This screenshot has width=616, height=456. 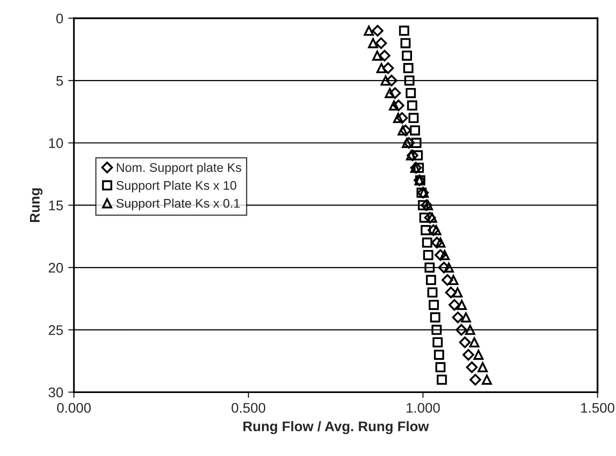 What do you see at coordinates (178, 204) in the screenshot?
I see `legend-label: Support Plate Ks x 0.1` at bounding box center [178, 204].